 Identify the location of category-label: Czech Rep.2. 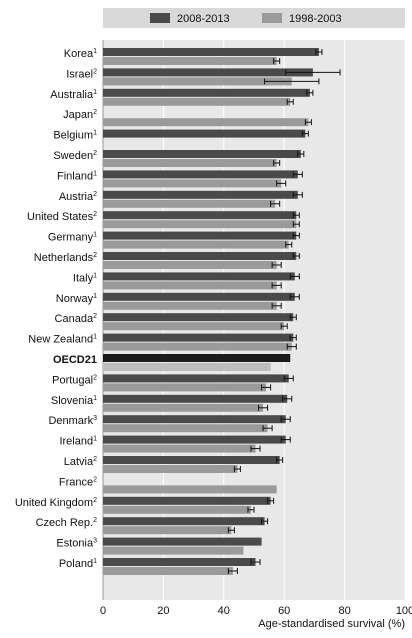
(66, 523).